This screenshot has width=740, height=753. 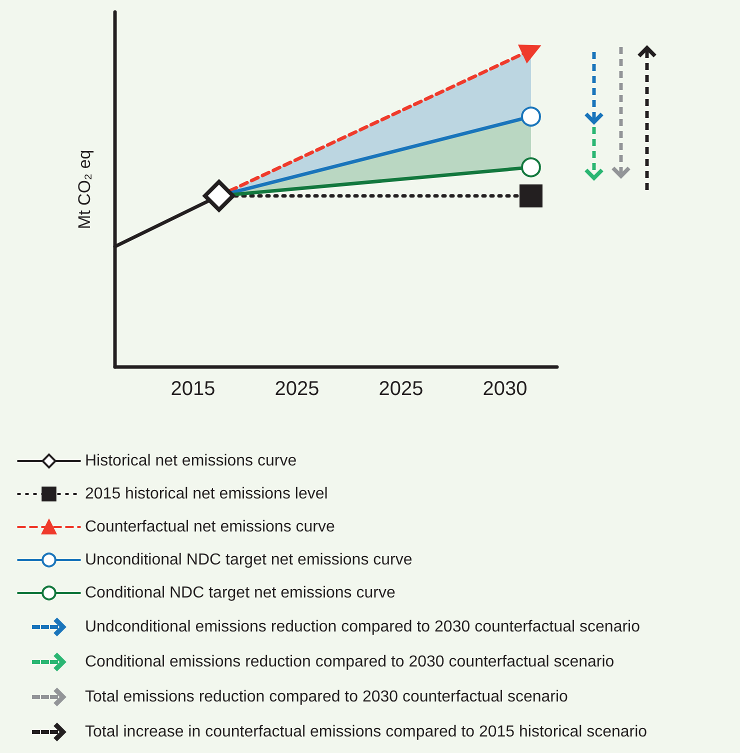 I want to click on legend-label: Total increase in counterfactual emissions compared to 2015 historical scenario, so click(x=366, y=732).